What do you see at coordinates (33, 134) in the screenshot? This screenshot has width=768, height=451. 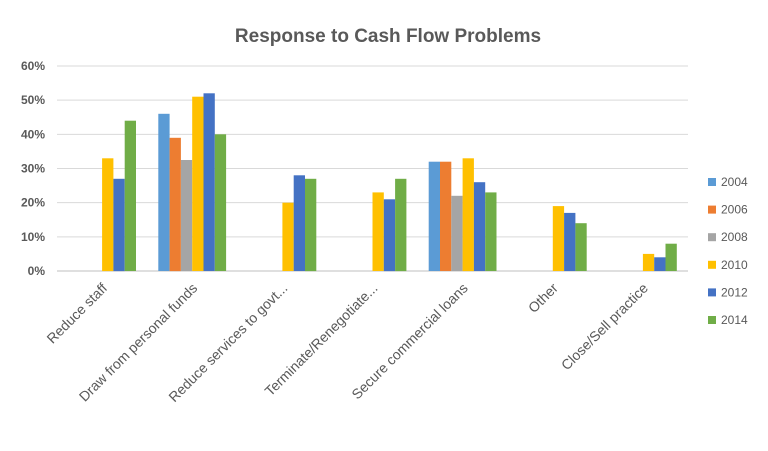 I see `y-tick-label: 40%` at bounding box center [33, 134].